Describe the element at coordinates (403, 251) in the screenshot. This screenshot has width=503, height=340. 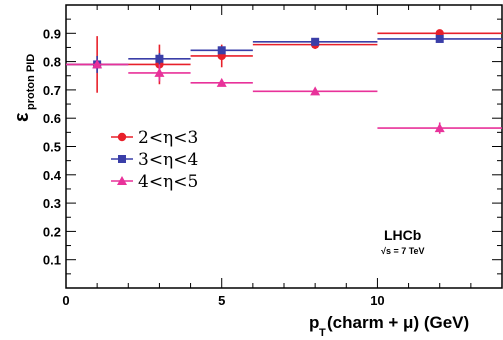
I see `energy-label: √s = 7 TeV` at that location.